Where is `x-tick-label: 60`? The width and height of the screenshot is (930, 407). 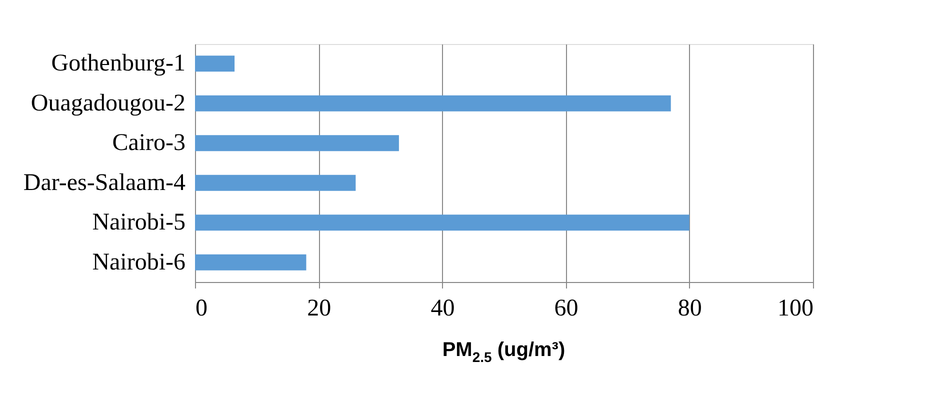
x-tick-label: 60 is located at coordinates (566, 309).